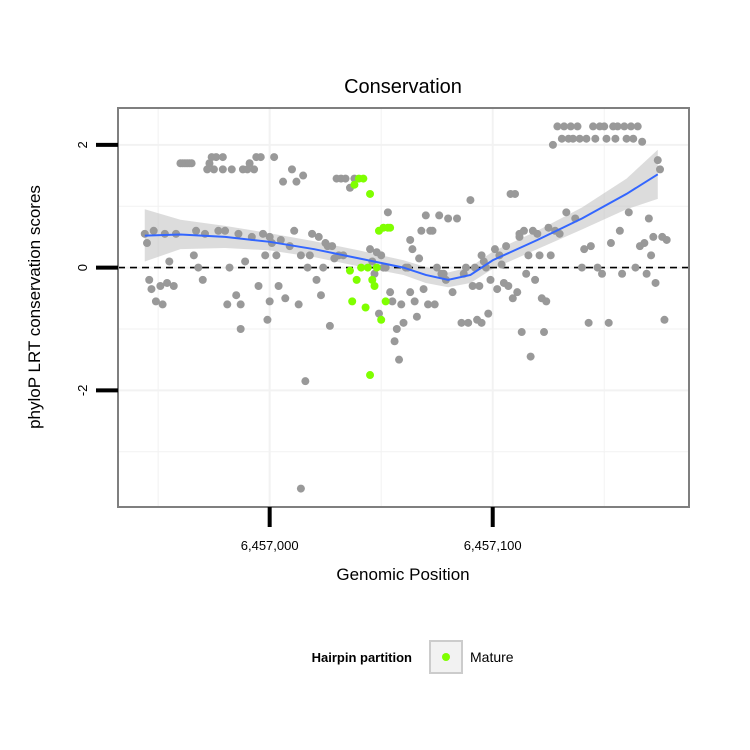 Image resolution: width=750 pixels, height=750 pixels. What do you see at coordinates (96, 268) in the screenshot?
I see `y-axis: -2 0 2` at bounding box center [96, 268].